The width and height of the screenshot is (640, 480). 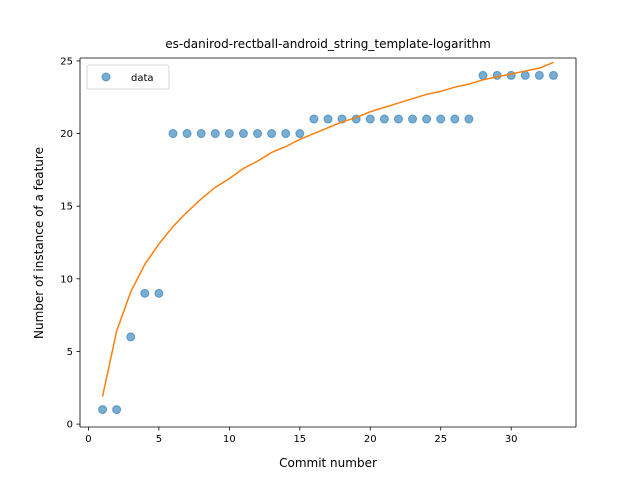 What do you see at coordinates (66, 134) in the screenshot?
I see `y-tick-label: 20` at bounding box center [66, 134].